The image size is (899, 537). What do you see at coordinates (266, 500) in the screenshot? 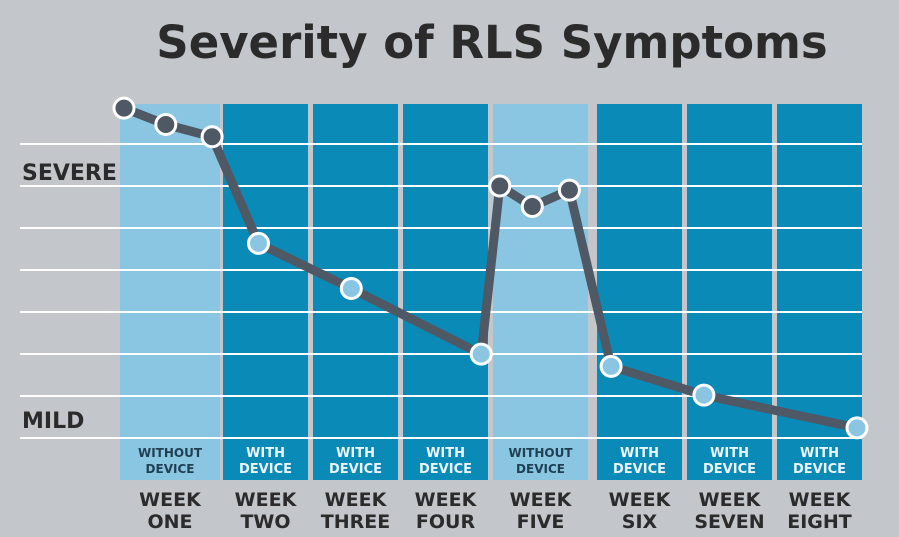
I see `week-label-top-2: WEEK` at bounding box center [266, 500].